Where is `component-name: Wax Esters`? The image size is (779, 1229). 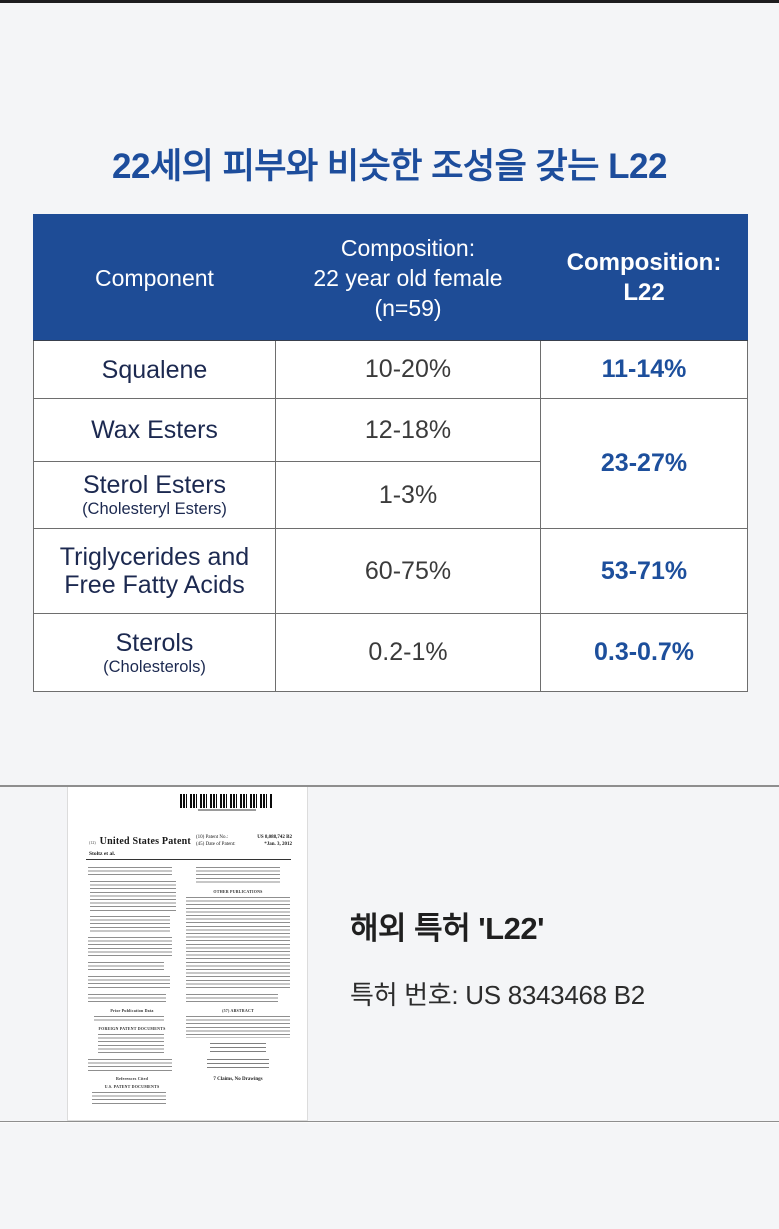
component-name: Wax Esters is located at coordinates (154, 430).